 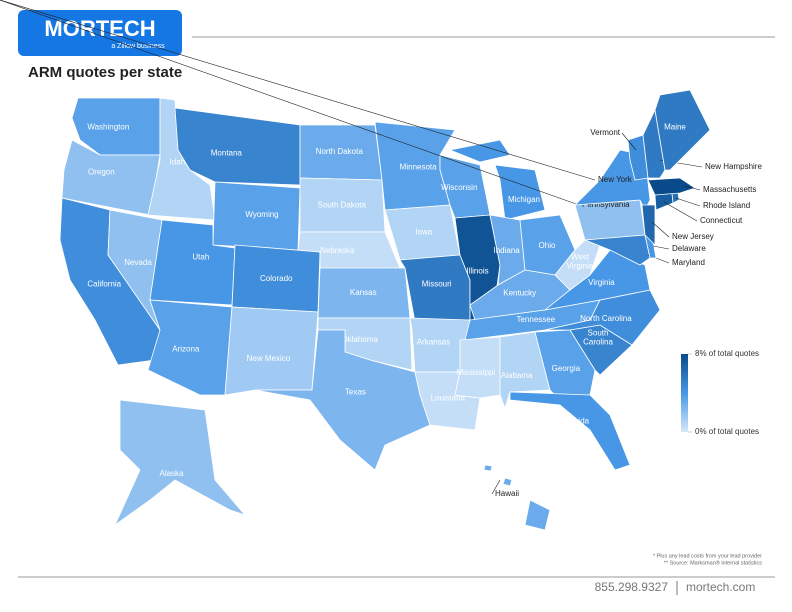 I want to click on logo-box, so click(x=100, y=33).